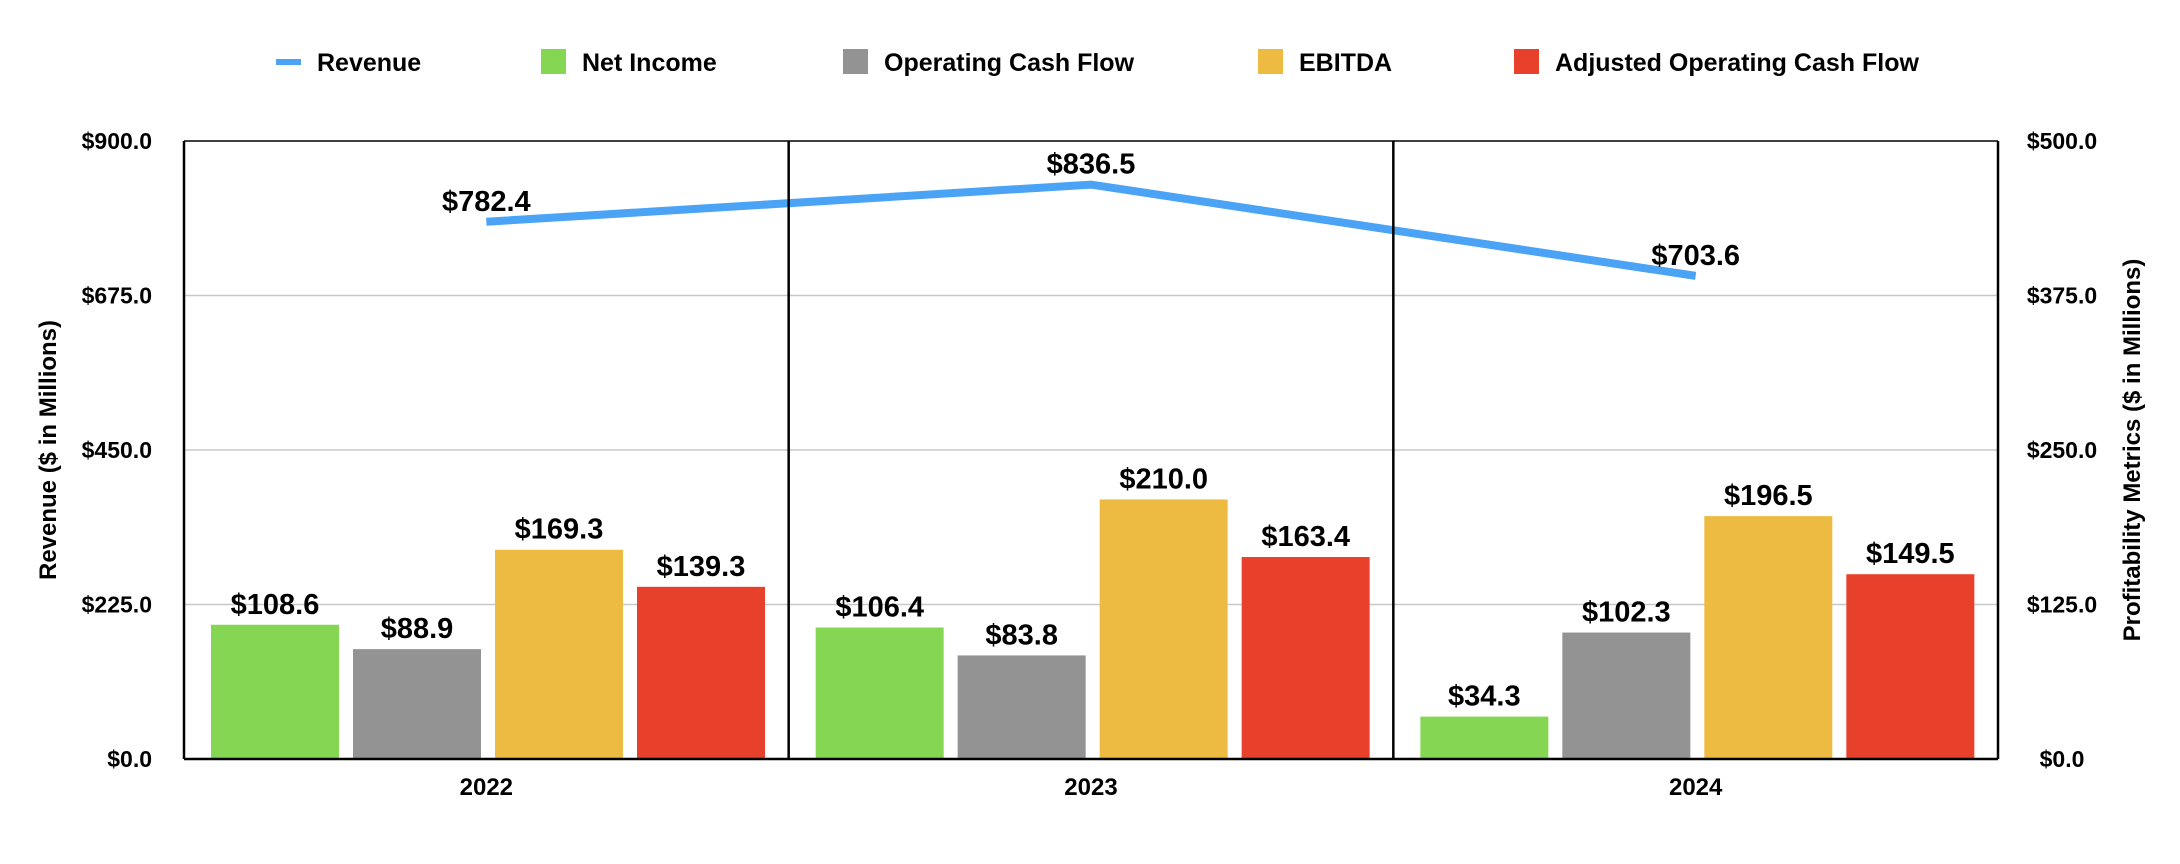 The height and width of the screenshot is (864, 2180). I want to click on legend-label: Operating Cash Flow, so click(1009, 63).